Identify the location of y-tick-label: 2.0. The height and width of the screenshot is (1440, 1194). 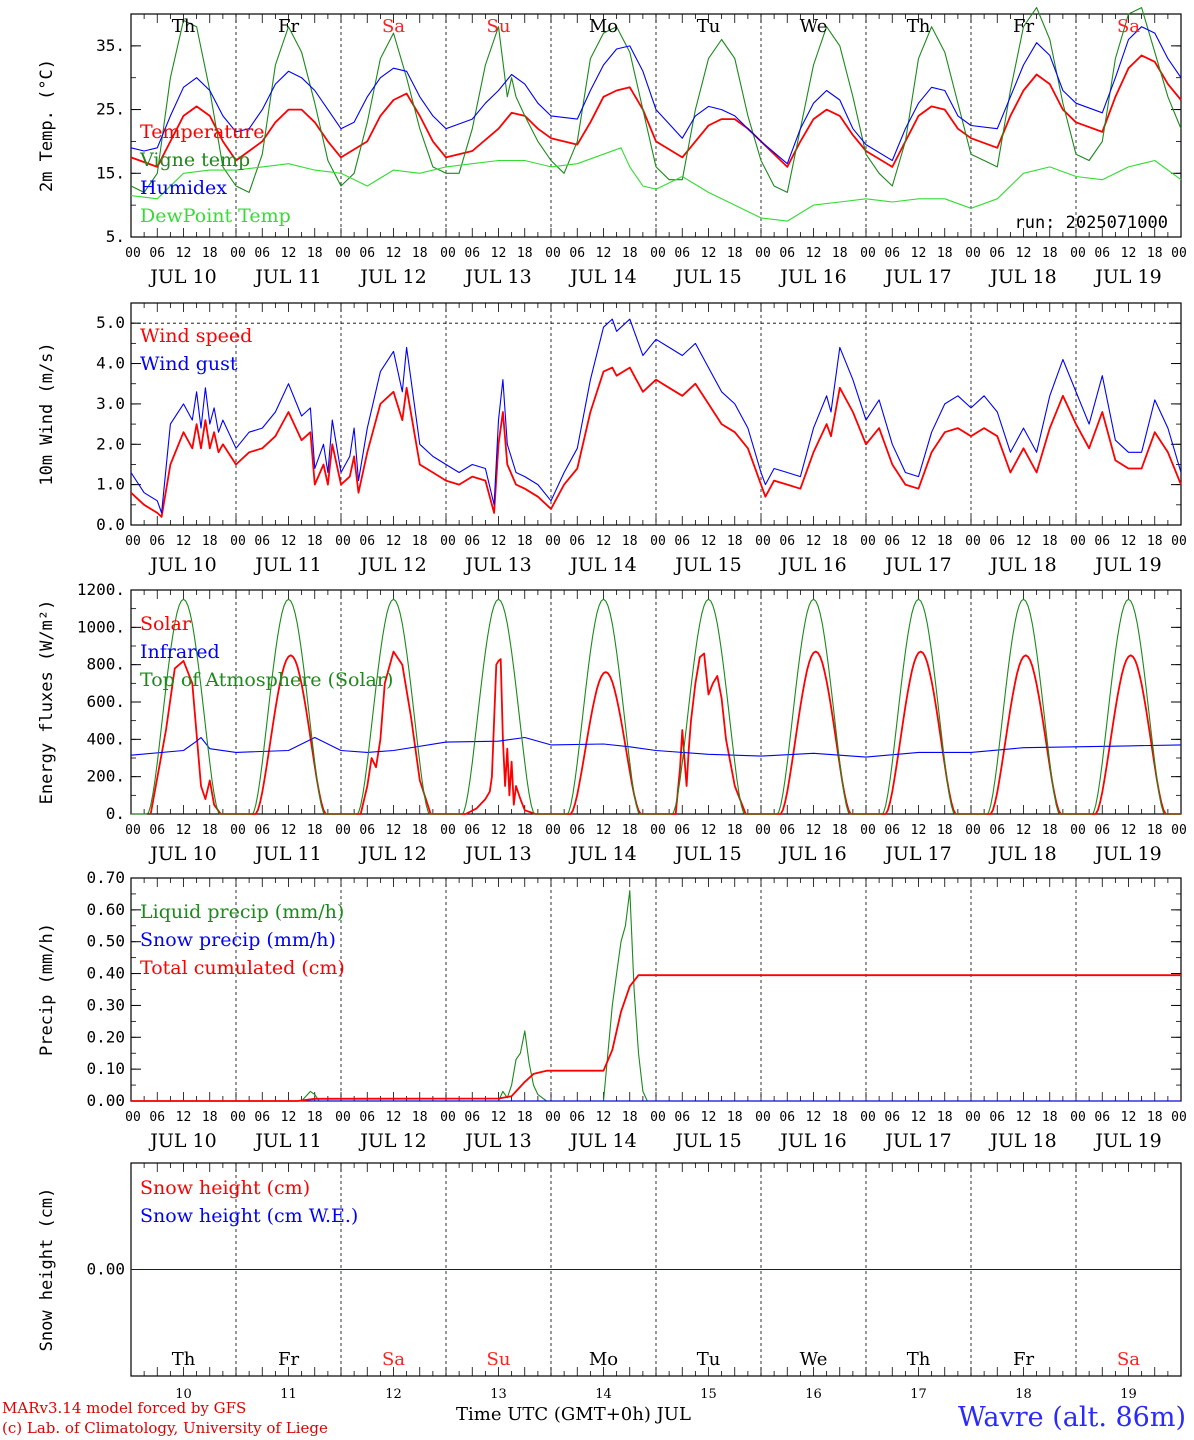
(110, 443).